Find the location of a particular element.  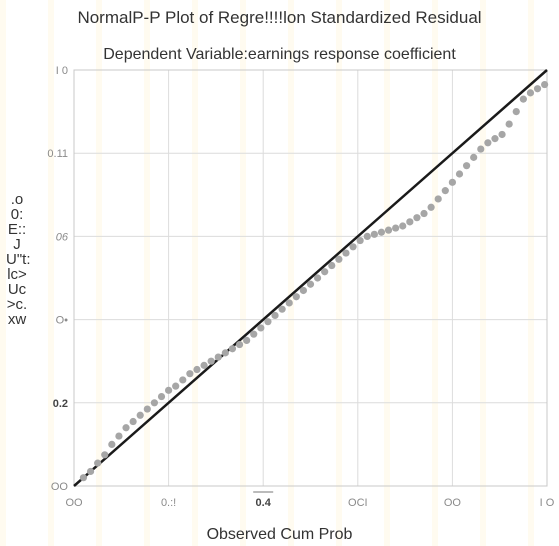

x-tick-label-1: 0.:! is located at coordinates (168, 503).